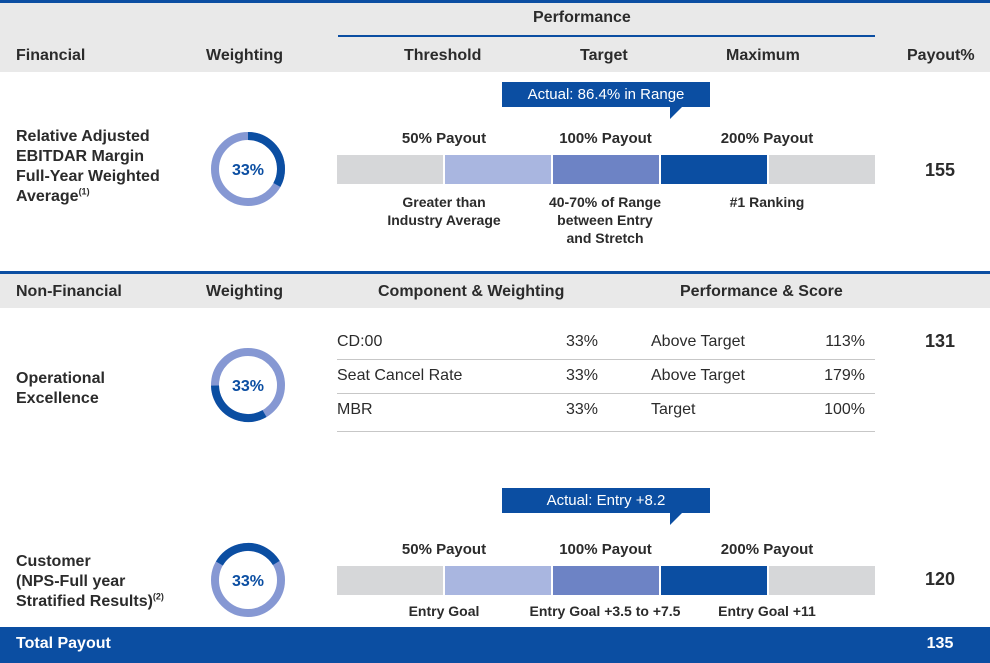  I want to click on ebitdar-bar-above-max, so click(822, 169).